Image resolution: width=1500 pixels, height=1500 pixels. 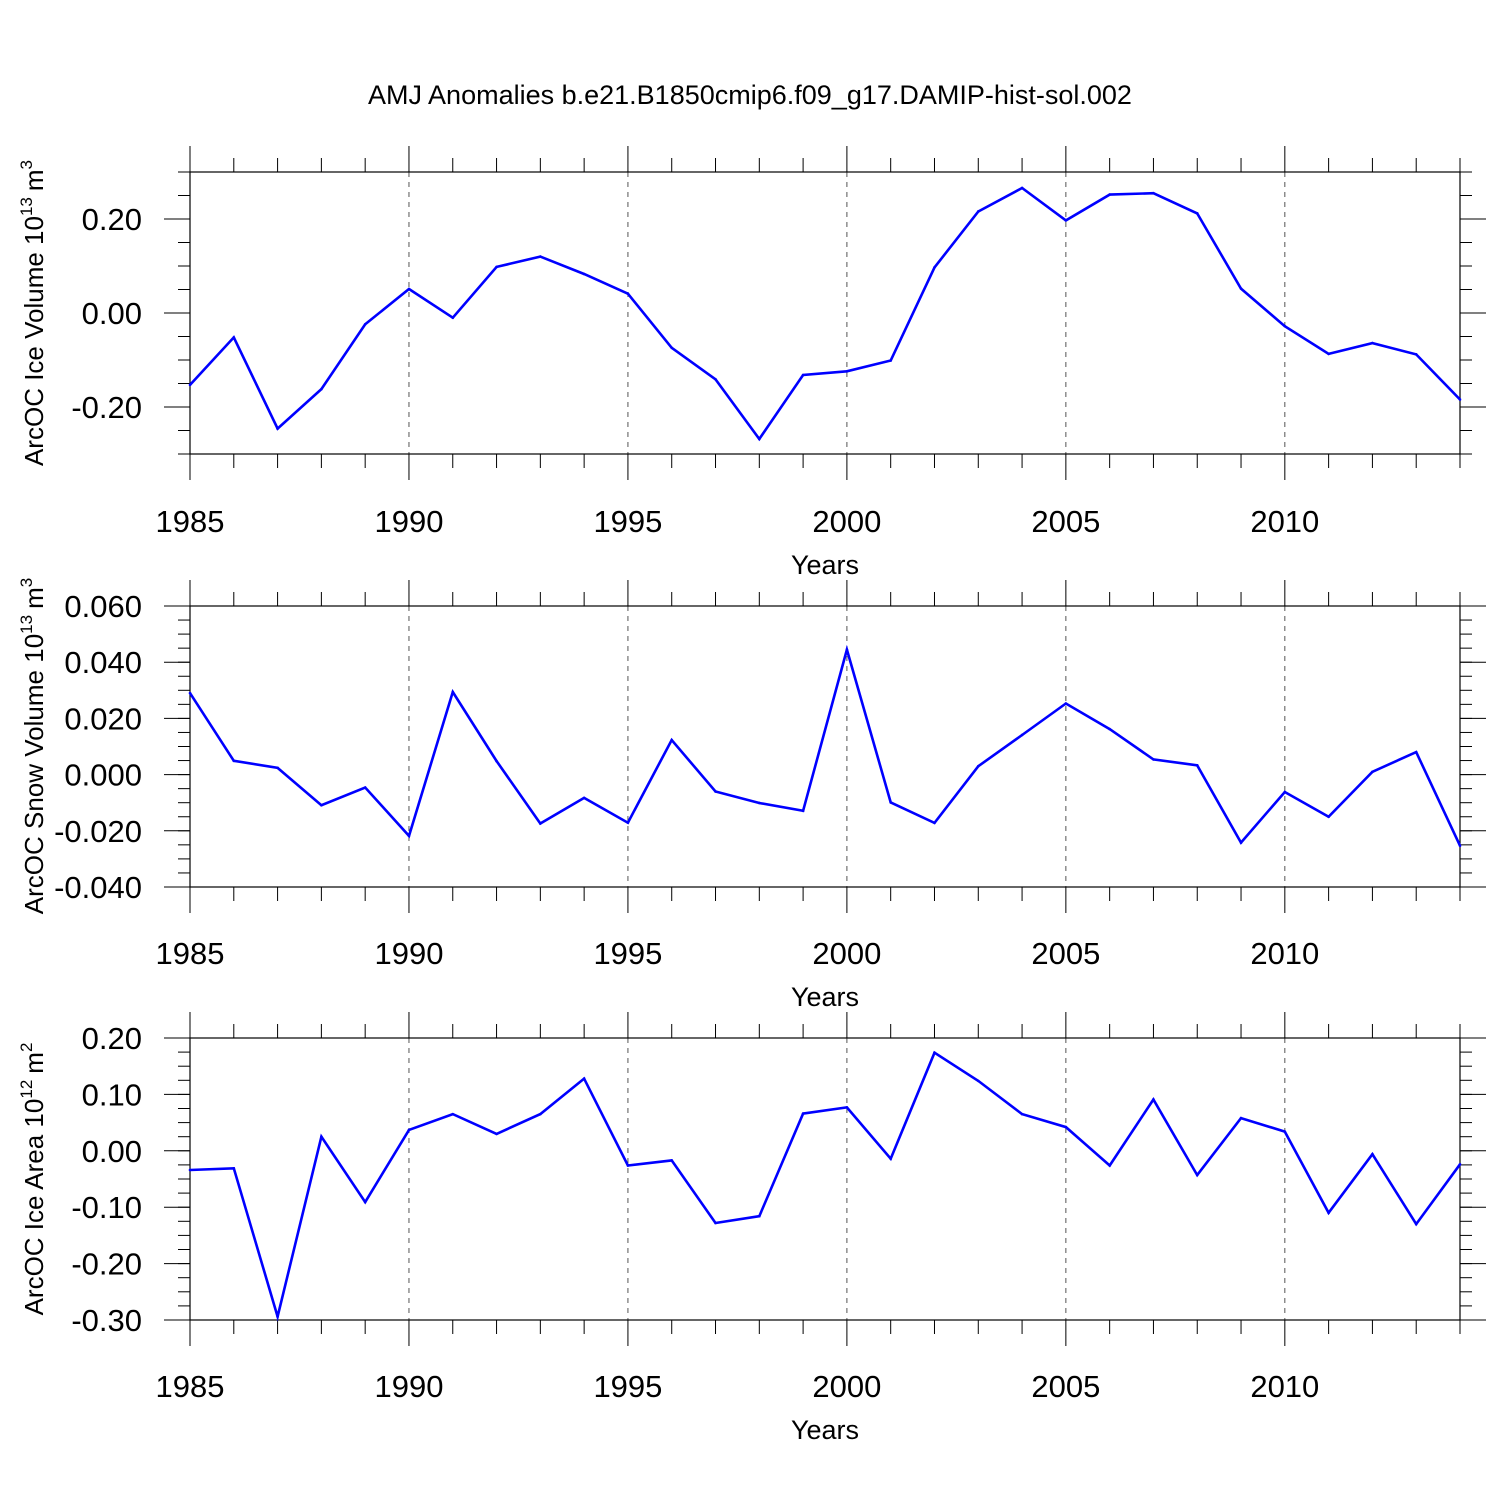 What do you see at coordinates (106, 1264) in the screenshot?
I see `y-tick-label: -0.20` at bounding box center [106, 1264].